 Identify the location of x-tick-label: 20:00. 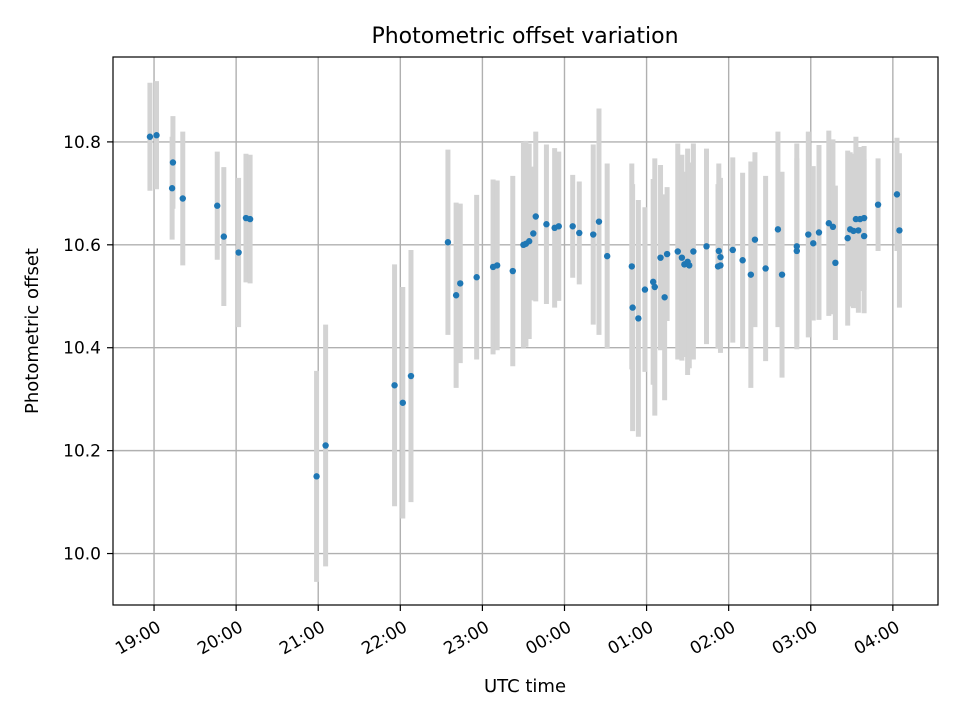
(220, 638).